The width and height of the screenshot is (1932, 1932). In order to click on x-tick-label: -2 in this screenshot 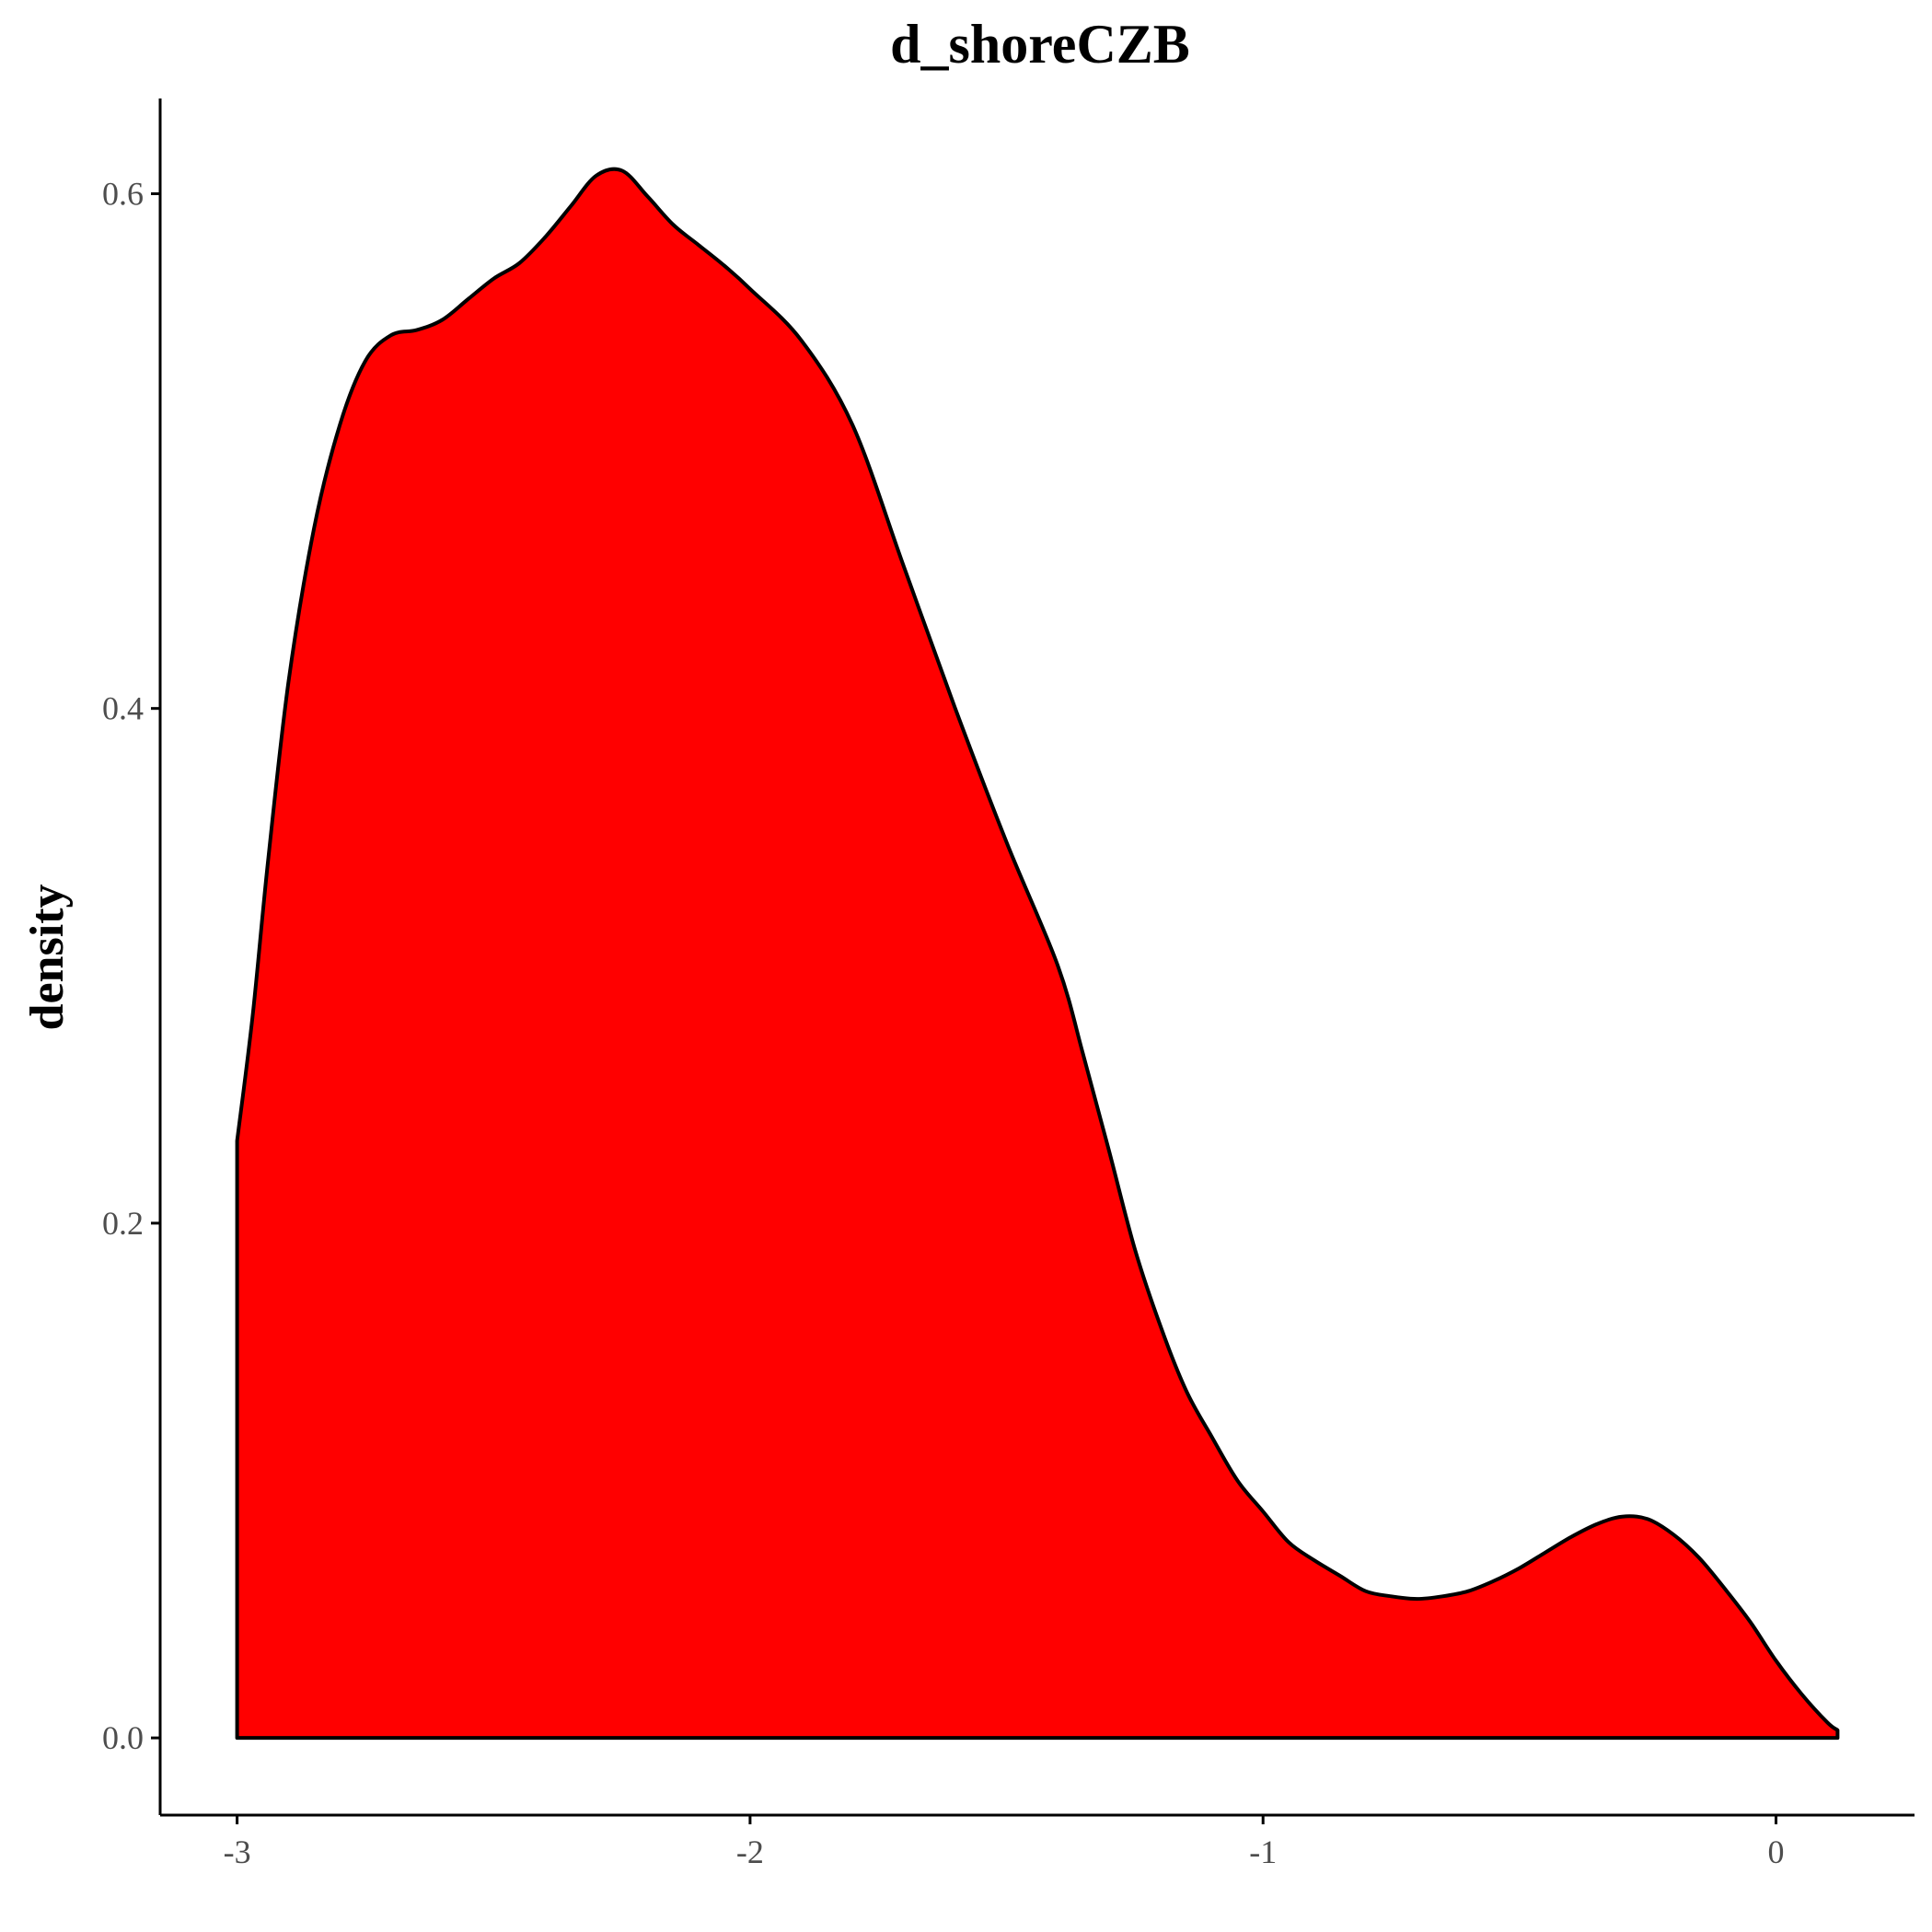, I will do `click(750, 1852)`.